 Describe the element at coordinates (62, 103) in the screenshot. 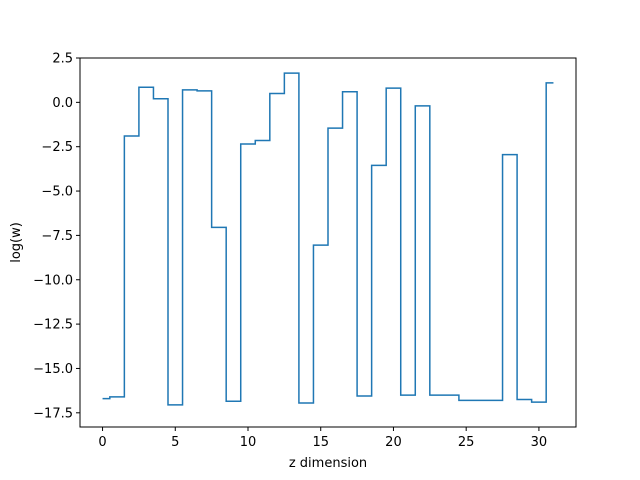

I see `y-tick-label: 0.0` at that location.